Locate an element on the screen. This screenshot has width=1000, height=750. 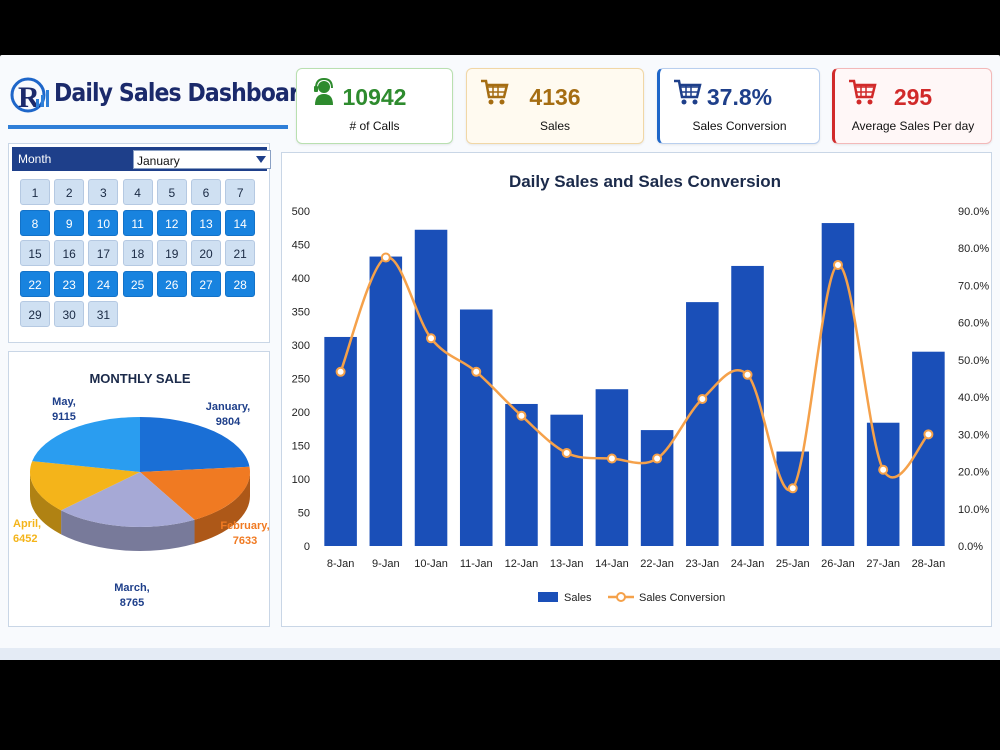
calendar-day-18: 18 is located at coordinates (137, 253).